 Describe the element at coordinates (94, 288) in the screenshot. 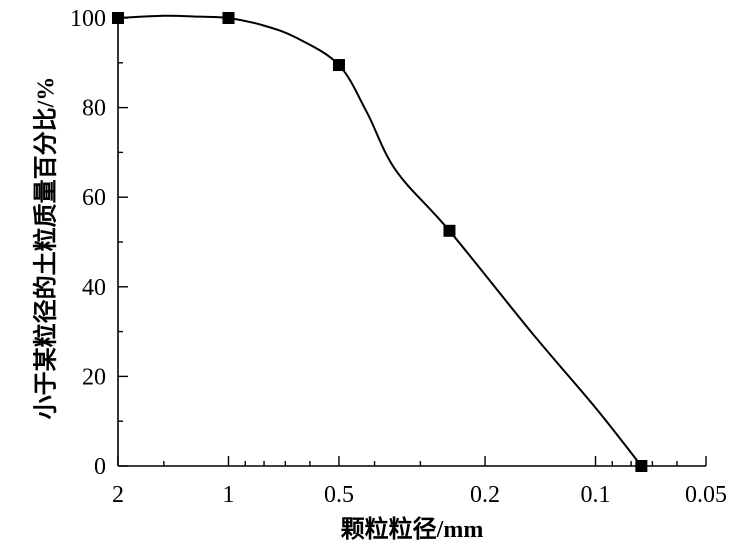

I see `y-tick-label: 40` at that location.